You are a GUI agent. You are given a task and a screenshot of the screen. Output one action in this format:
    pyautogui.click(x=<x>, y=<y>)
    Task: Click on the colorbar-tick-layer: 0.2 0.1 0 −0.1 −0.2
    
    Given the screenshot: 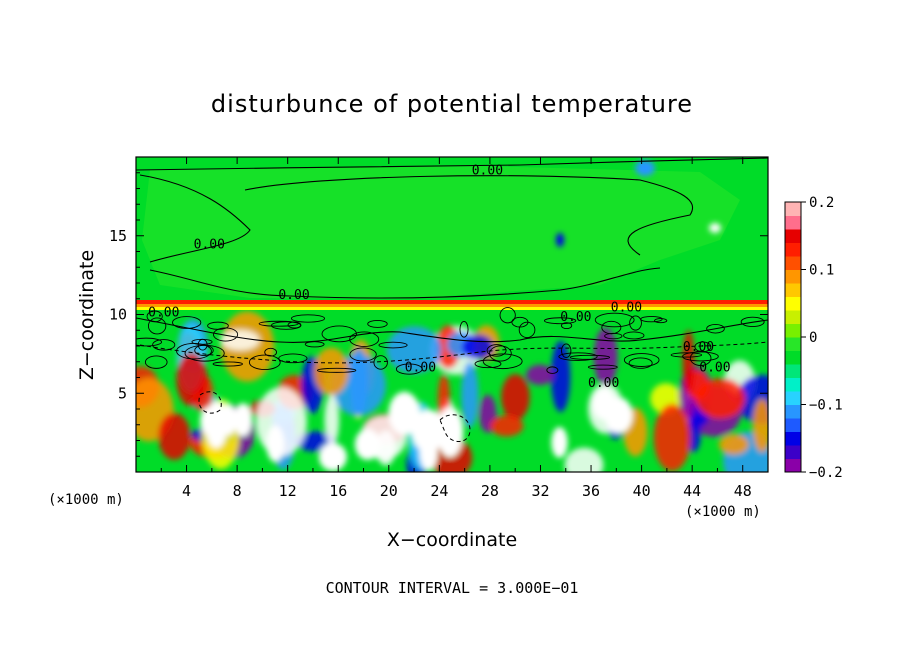 What is the action you would take?
    pyautogui.click(x=822, y=338)
    